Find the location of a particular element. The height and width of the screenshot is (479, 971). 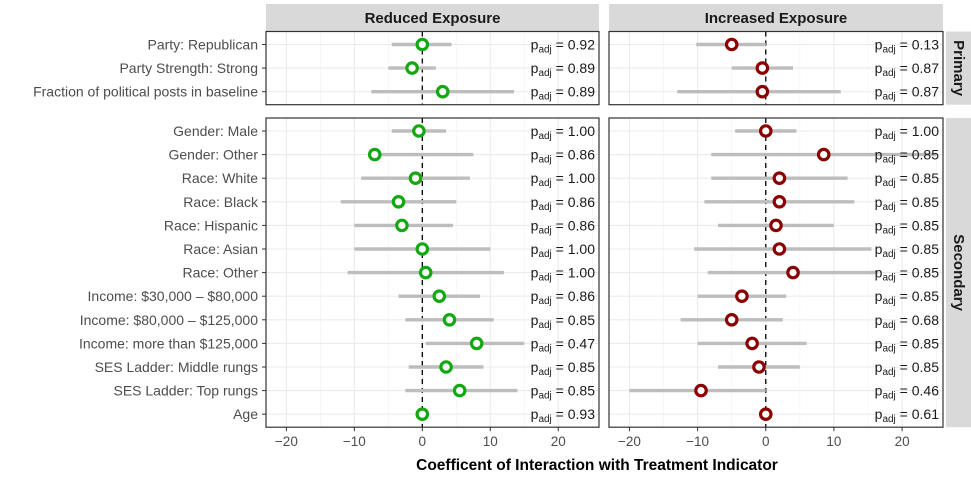

estimate-row: padj = 0.61 is located at coordinates (848, 415).